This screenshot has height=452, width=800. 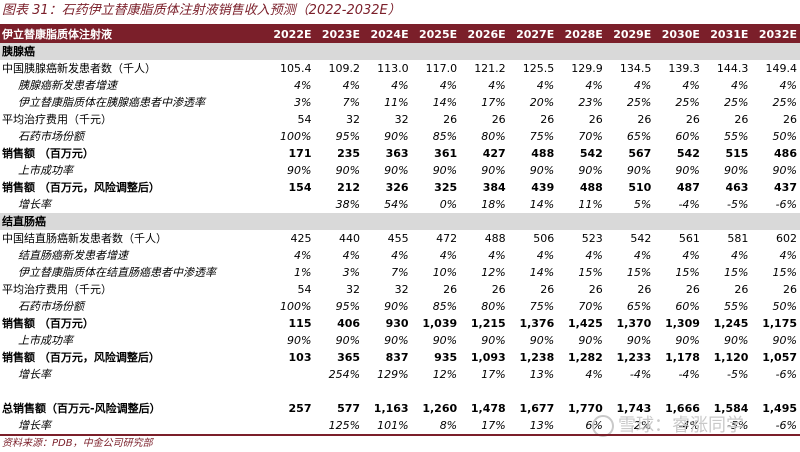 I want to click on row-label: 销售额 （百万元，风险调整后）, so click(x=81, y=357).